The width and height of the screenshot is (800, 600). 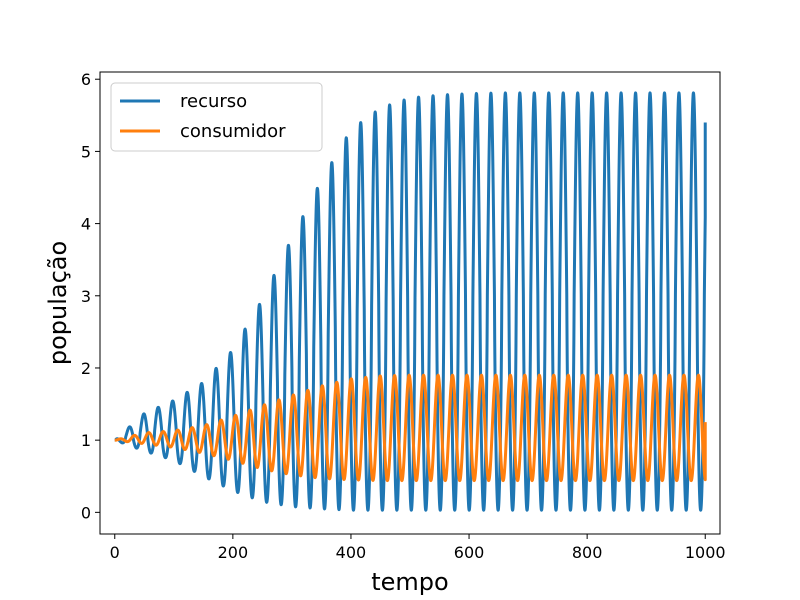 I want to click on legend: recurso consumidor, so click(x=216, y=117).